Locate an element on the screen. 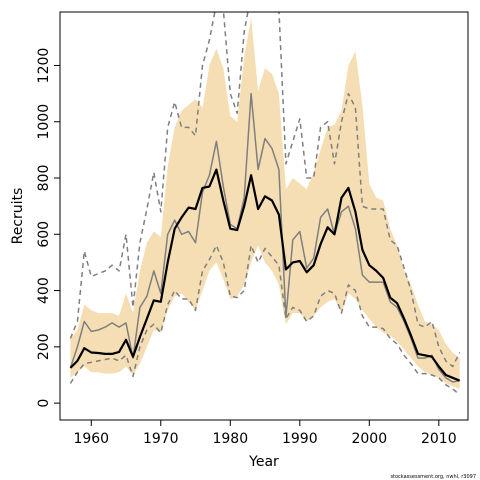 This screenshot has height=480, width=480. credit-text: stockassessment.org, nwhl, r3097 is located at coordinates (433, 477).